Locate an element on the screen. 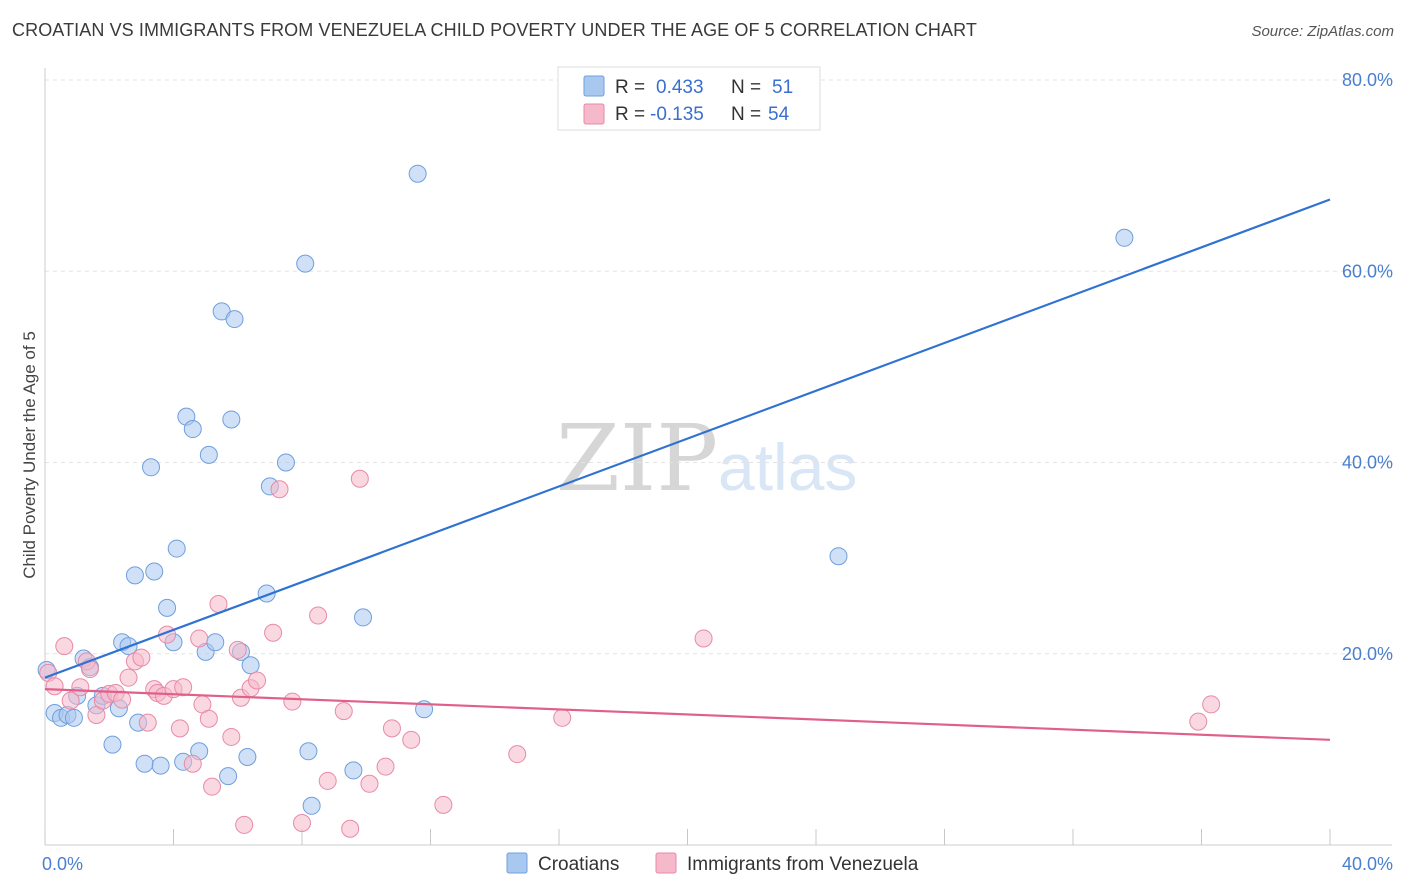 This screenshot has width=1406, height=892. legend-r-label-0: R = is located at coordinates (630, 87).